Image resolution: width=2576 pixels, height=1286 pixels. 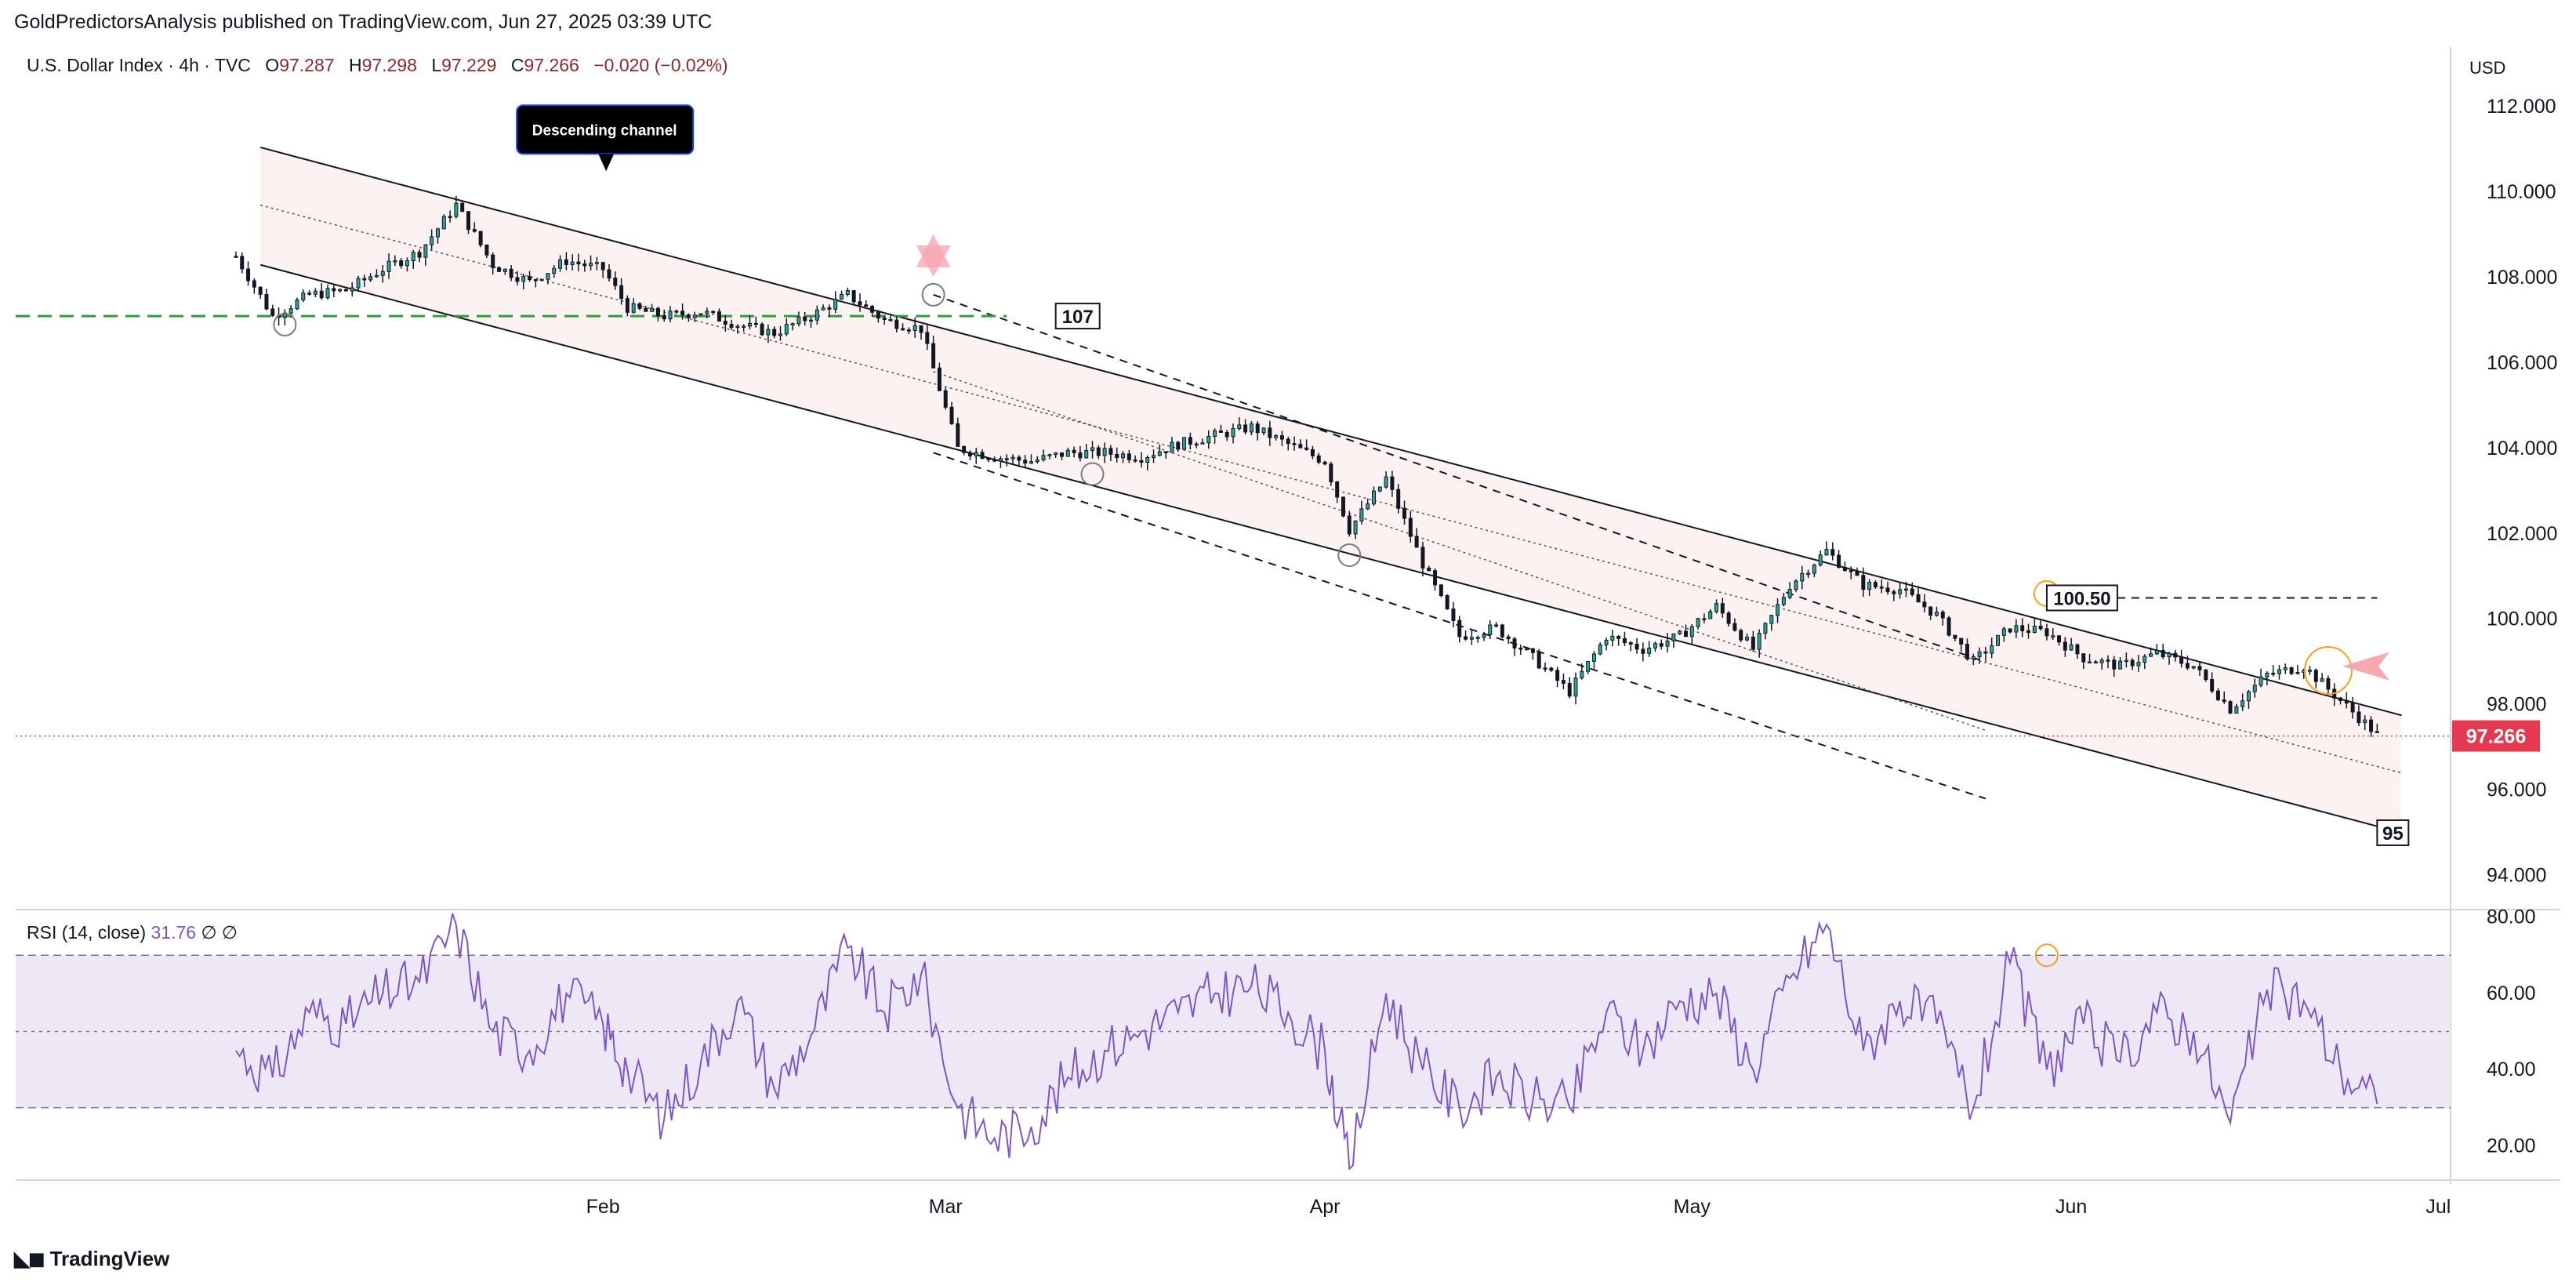 What do you see at coordinates (2047, 956) in the screenshot?
I see `rsi-highlight-circle` at bounding box center [2047, 956].